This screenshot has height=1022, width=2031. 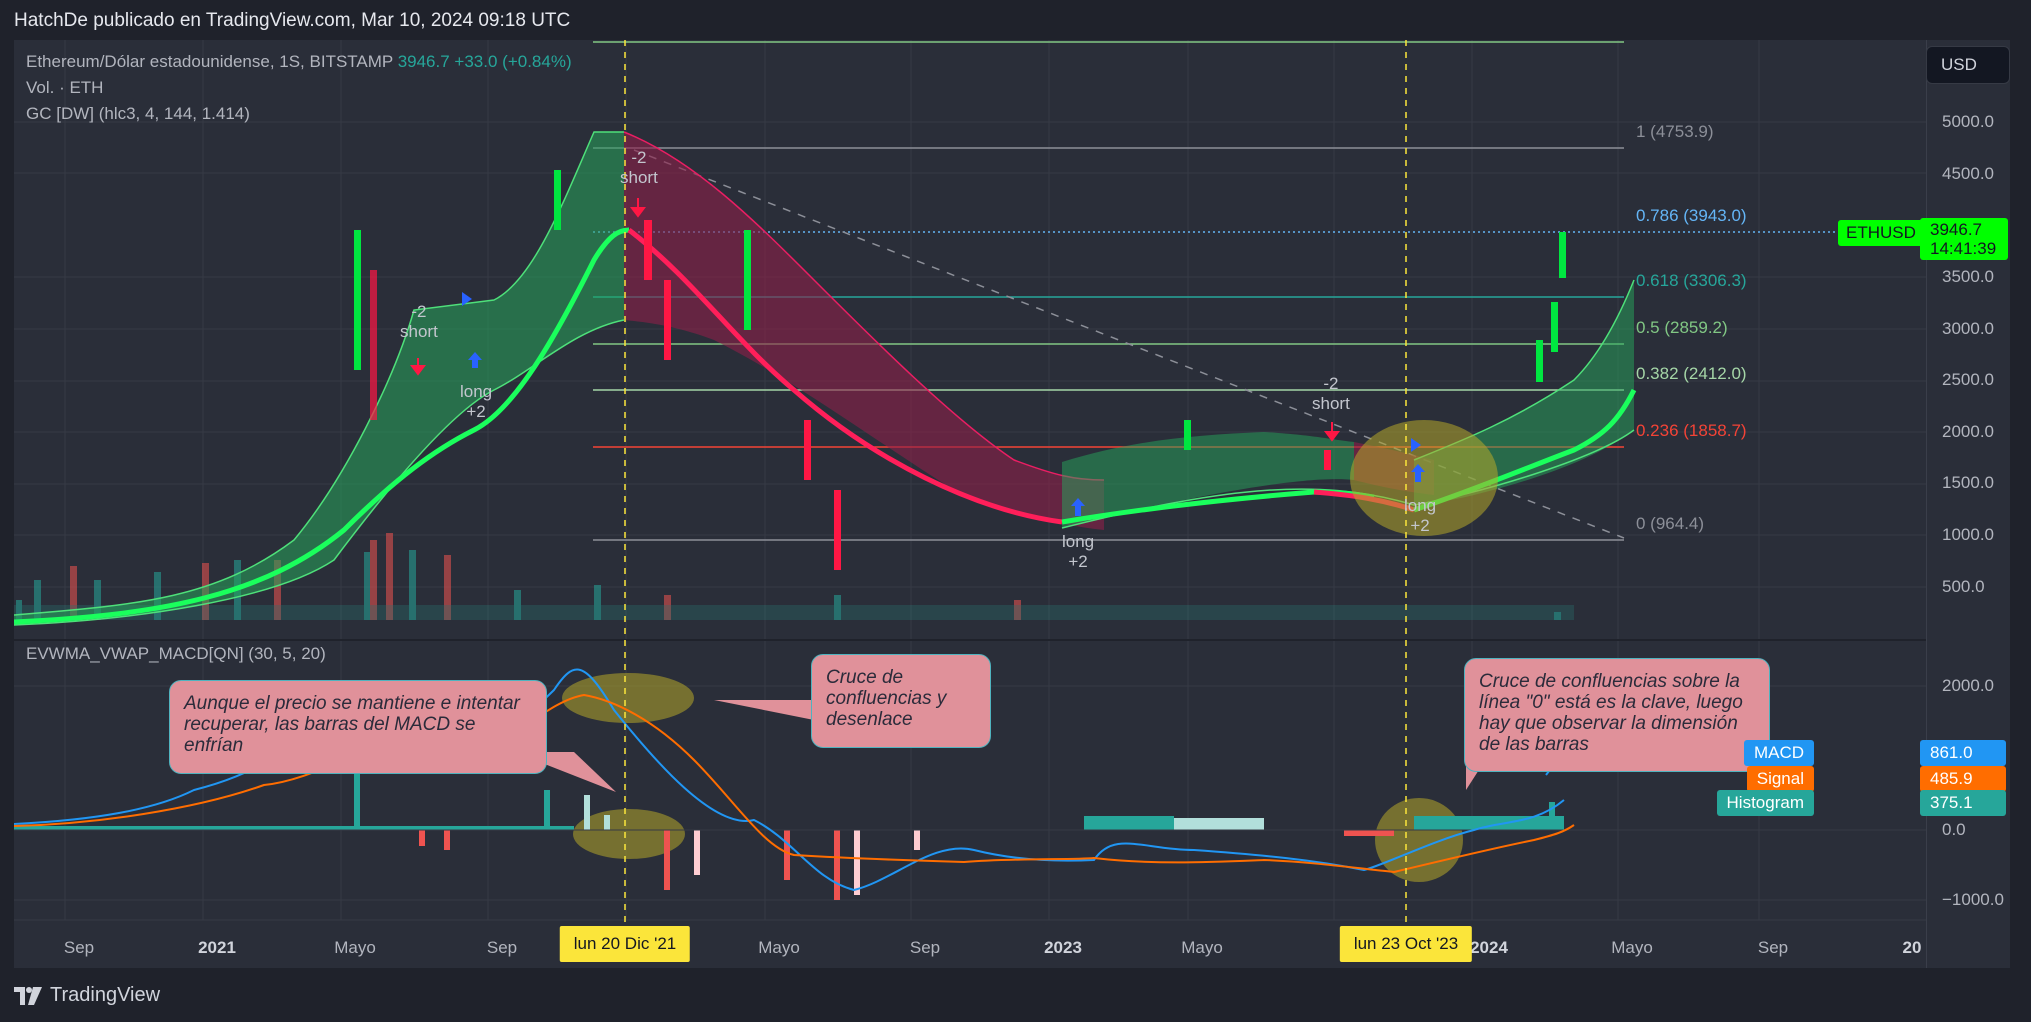 I want to click on price-tick: 1500.0, so click(x=1968, y=482).